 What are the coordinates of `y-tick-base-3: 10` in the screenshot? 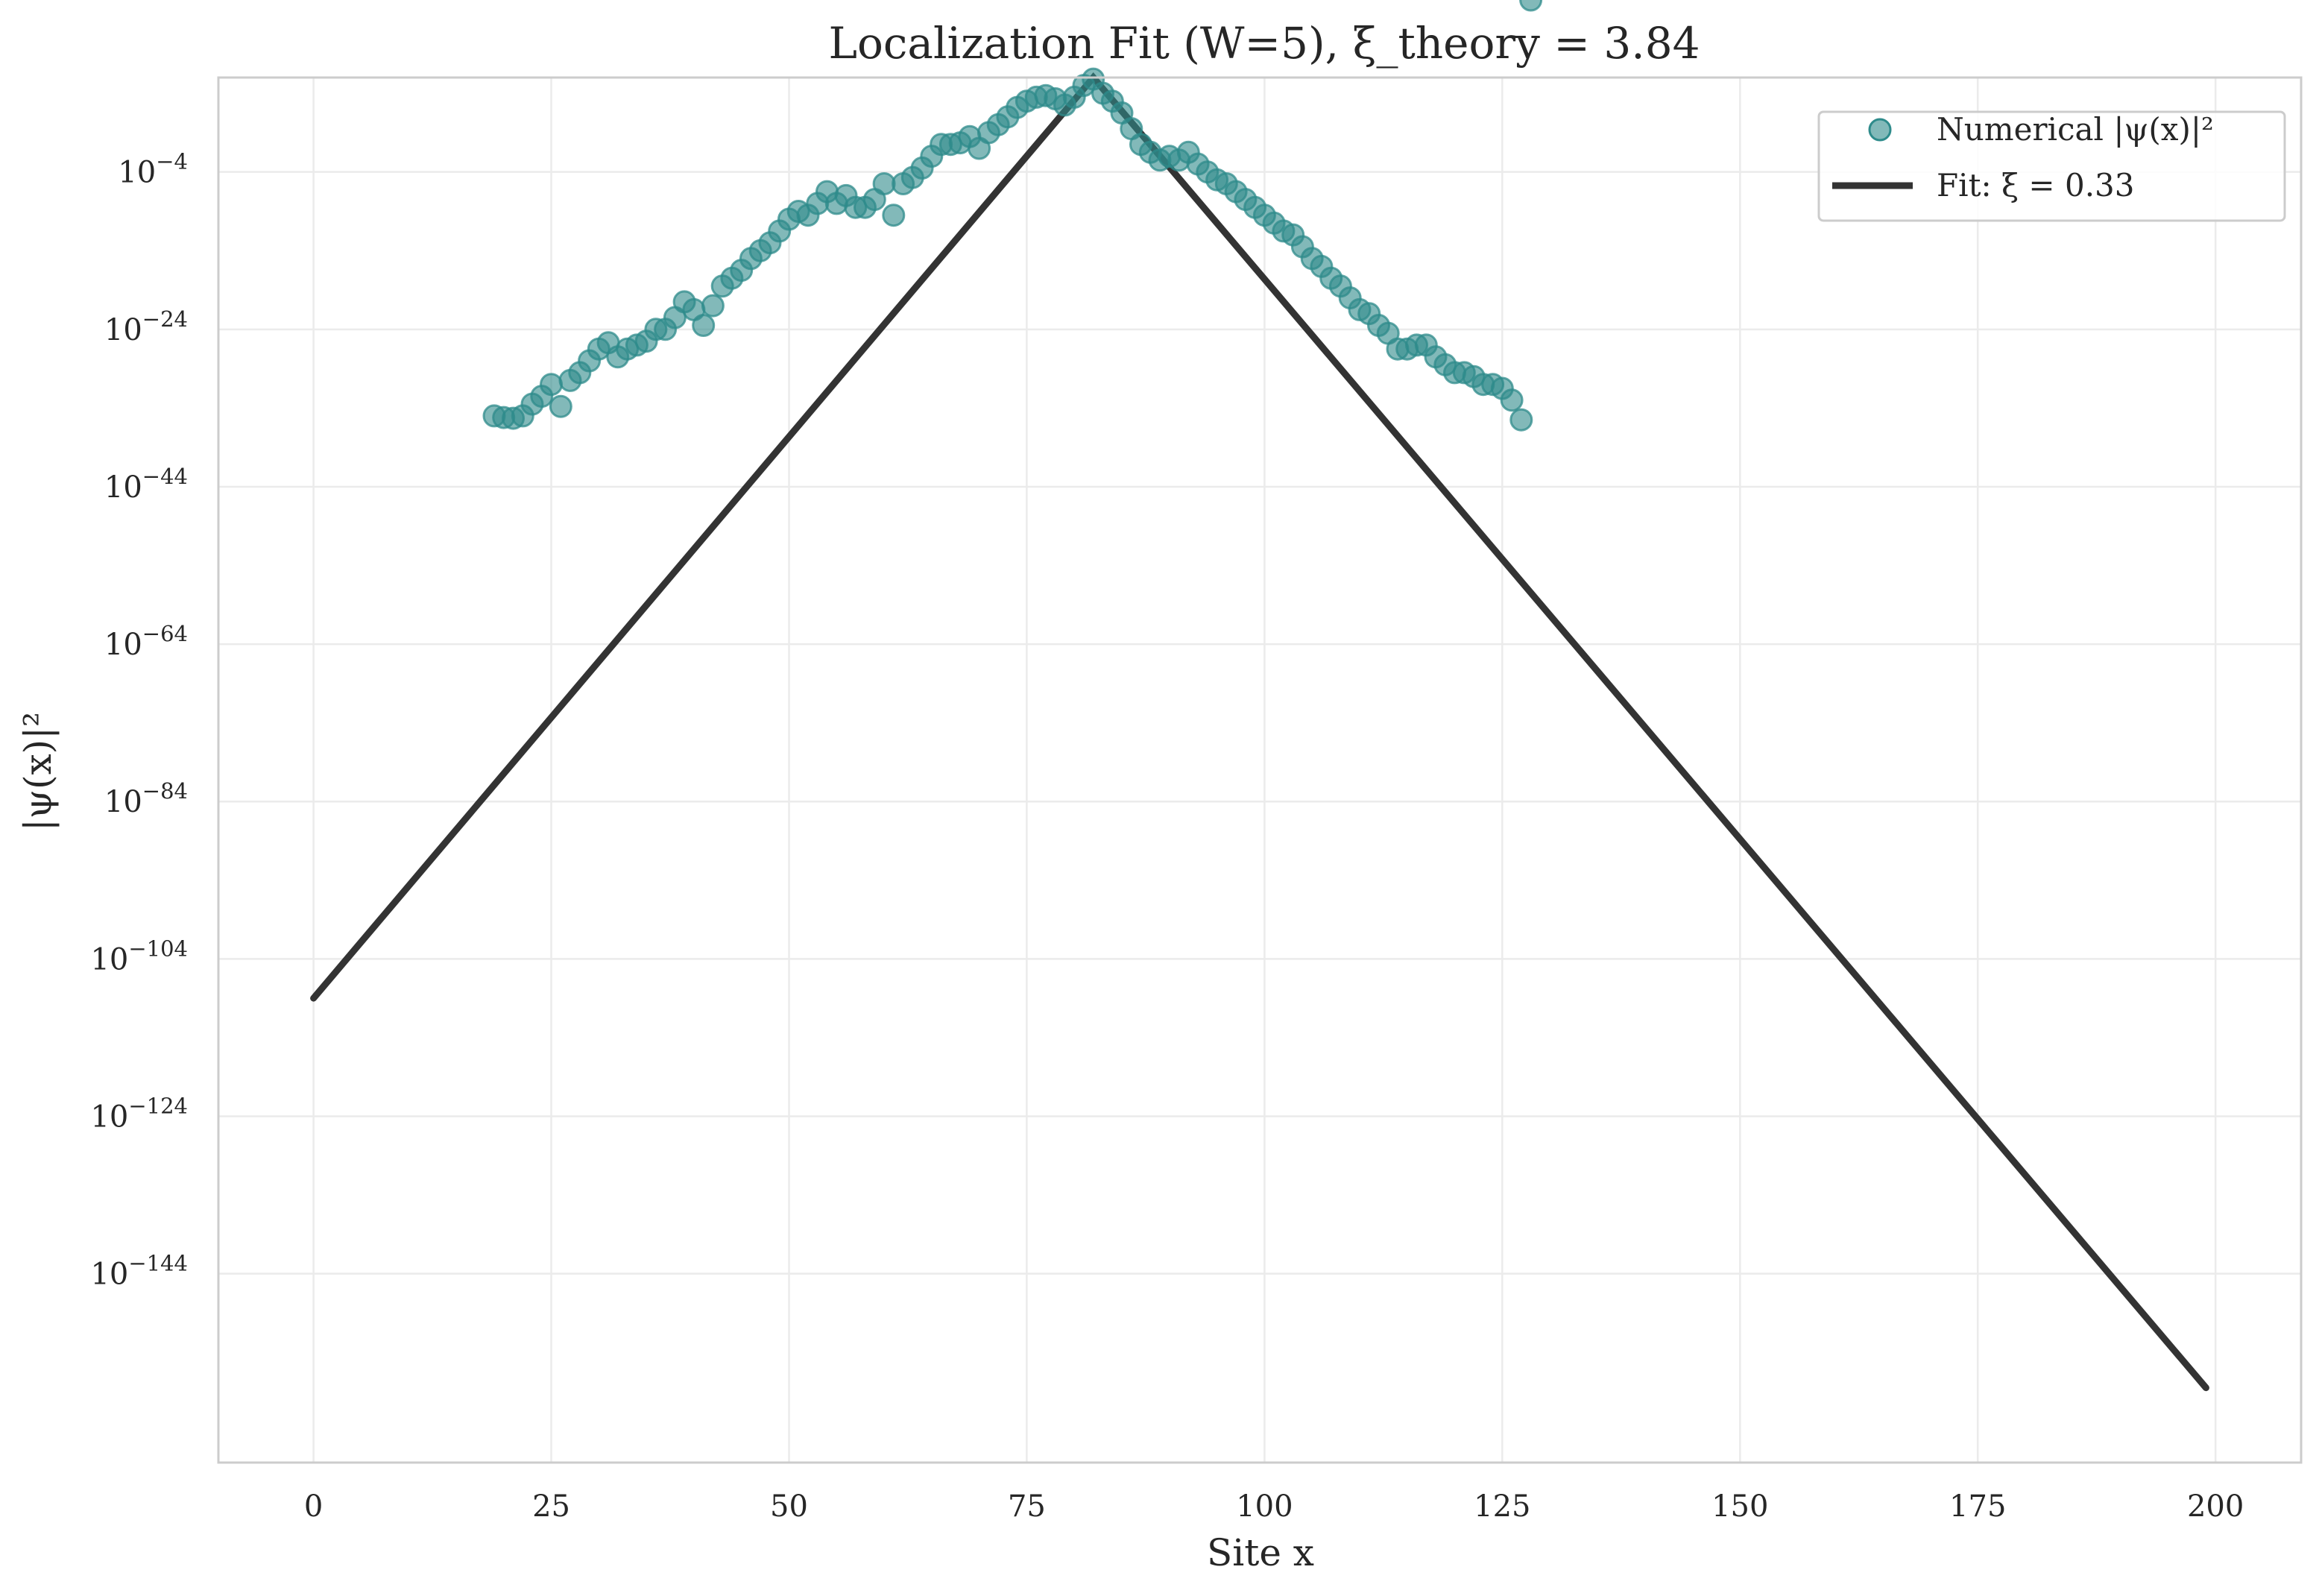 It's located at (123, 645).